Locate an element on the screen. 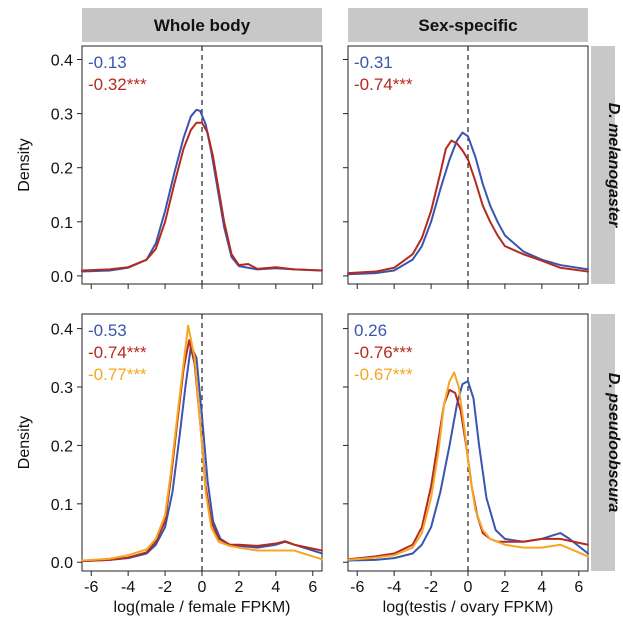 This screenshot has width=623, height=619. median-annotation: -0.32*** is located at coordinates (117, 84).